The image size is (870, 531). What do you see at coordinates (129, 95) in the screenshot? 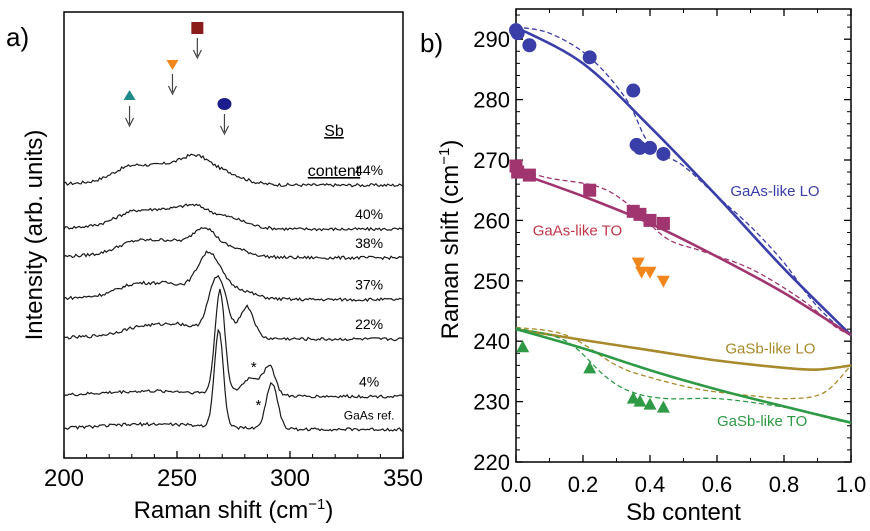
I see `peak-marker-triangle` at bounding box center [129, 95].